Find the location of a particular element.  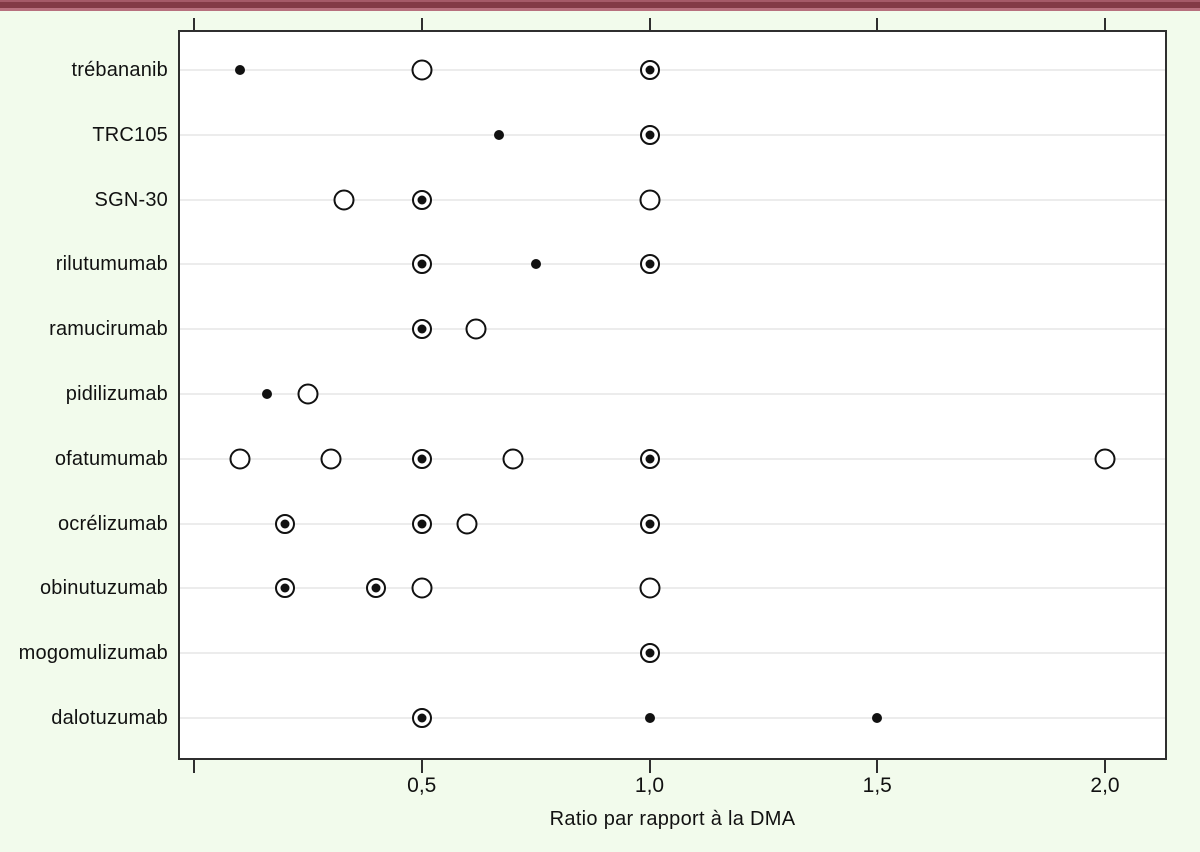

y-category-label: obinutuzumab is located at coordinates (103, 588).